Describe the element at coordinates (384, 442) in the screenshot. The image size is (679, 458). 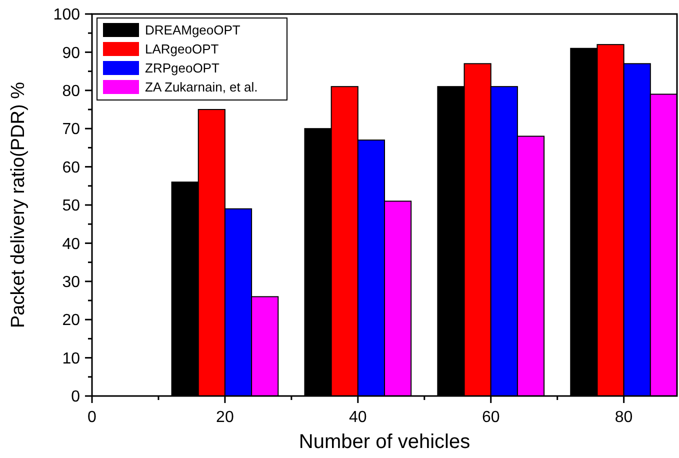
I see `x-axis-title: Number of vehicles` at that location.